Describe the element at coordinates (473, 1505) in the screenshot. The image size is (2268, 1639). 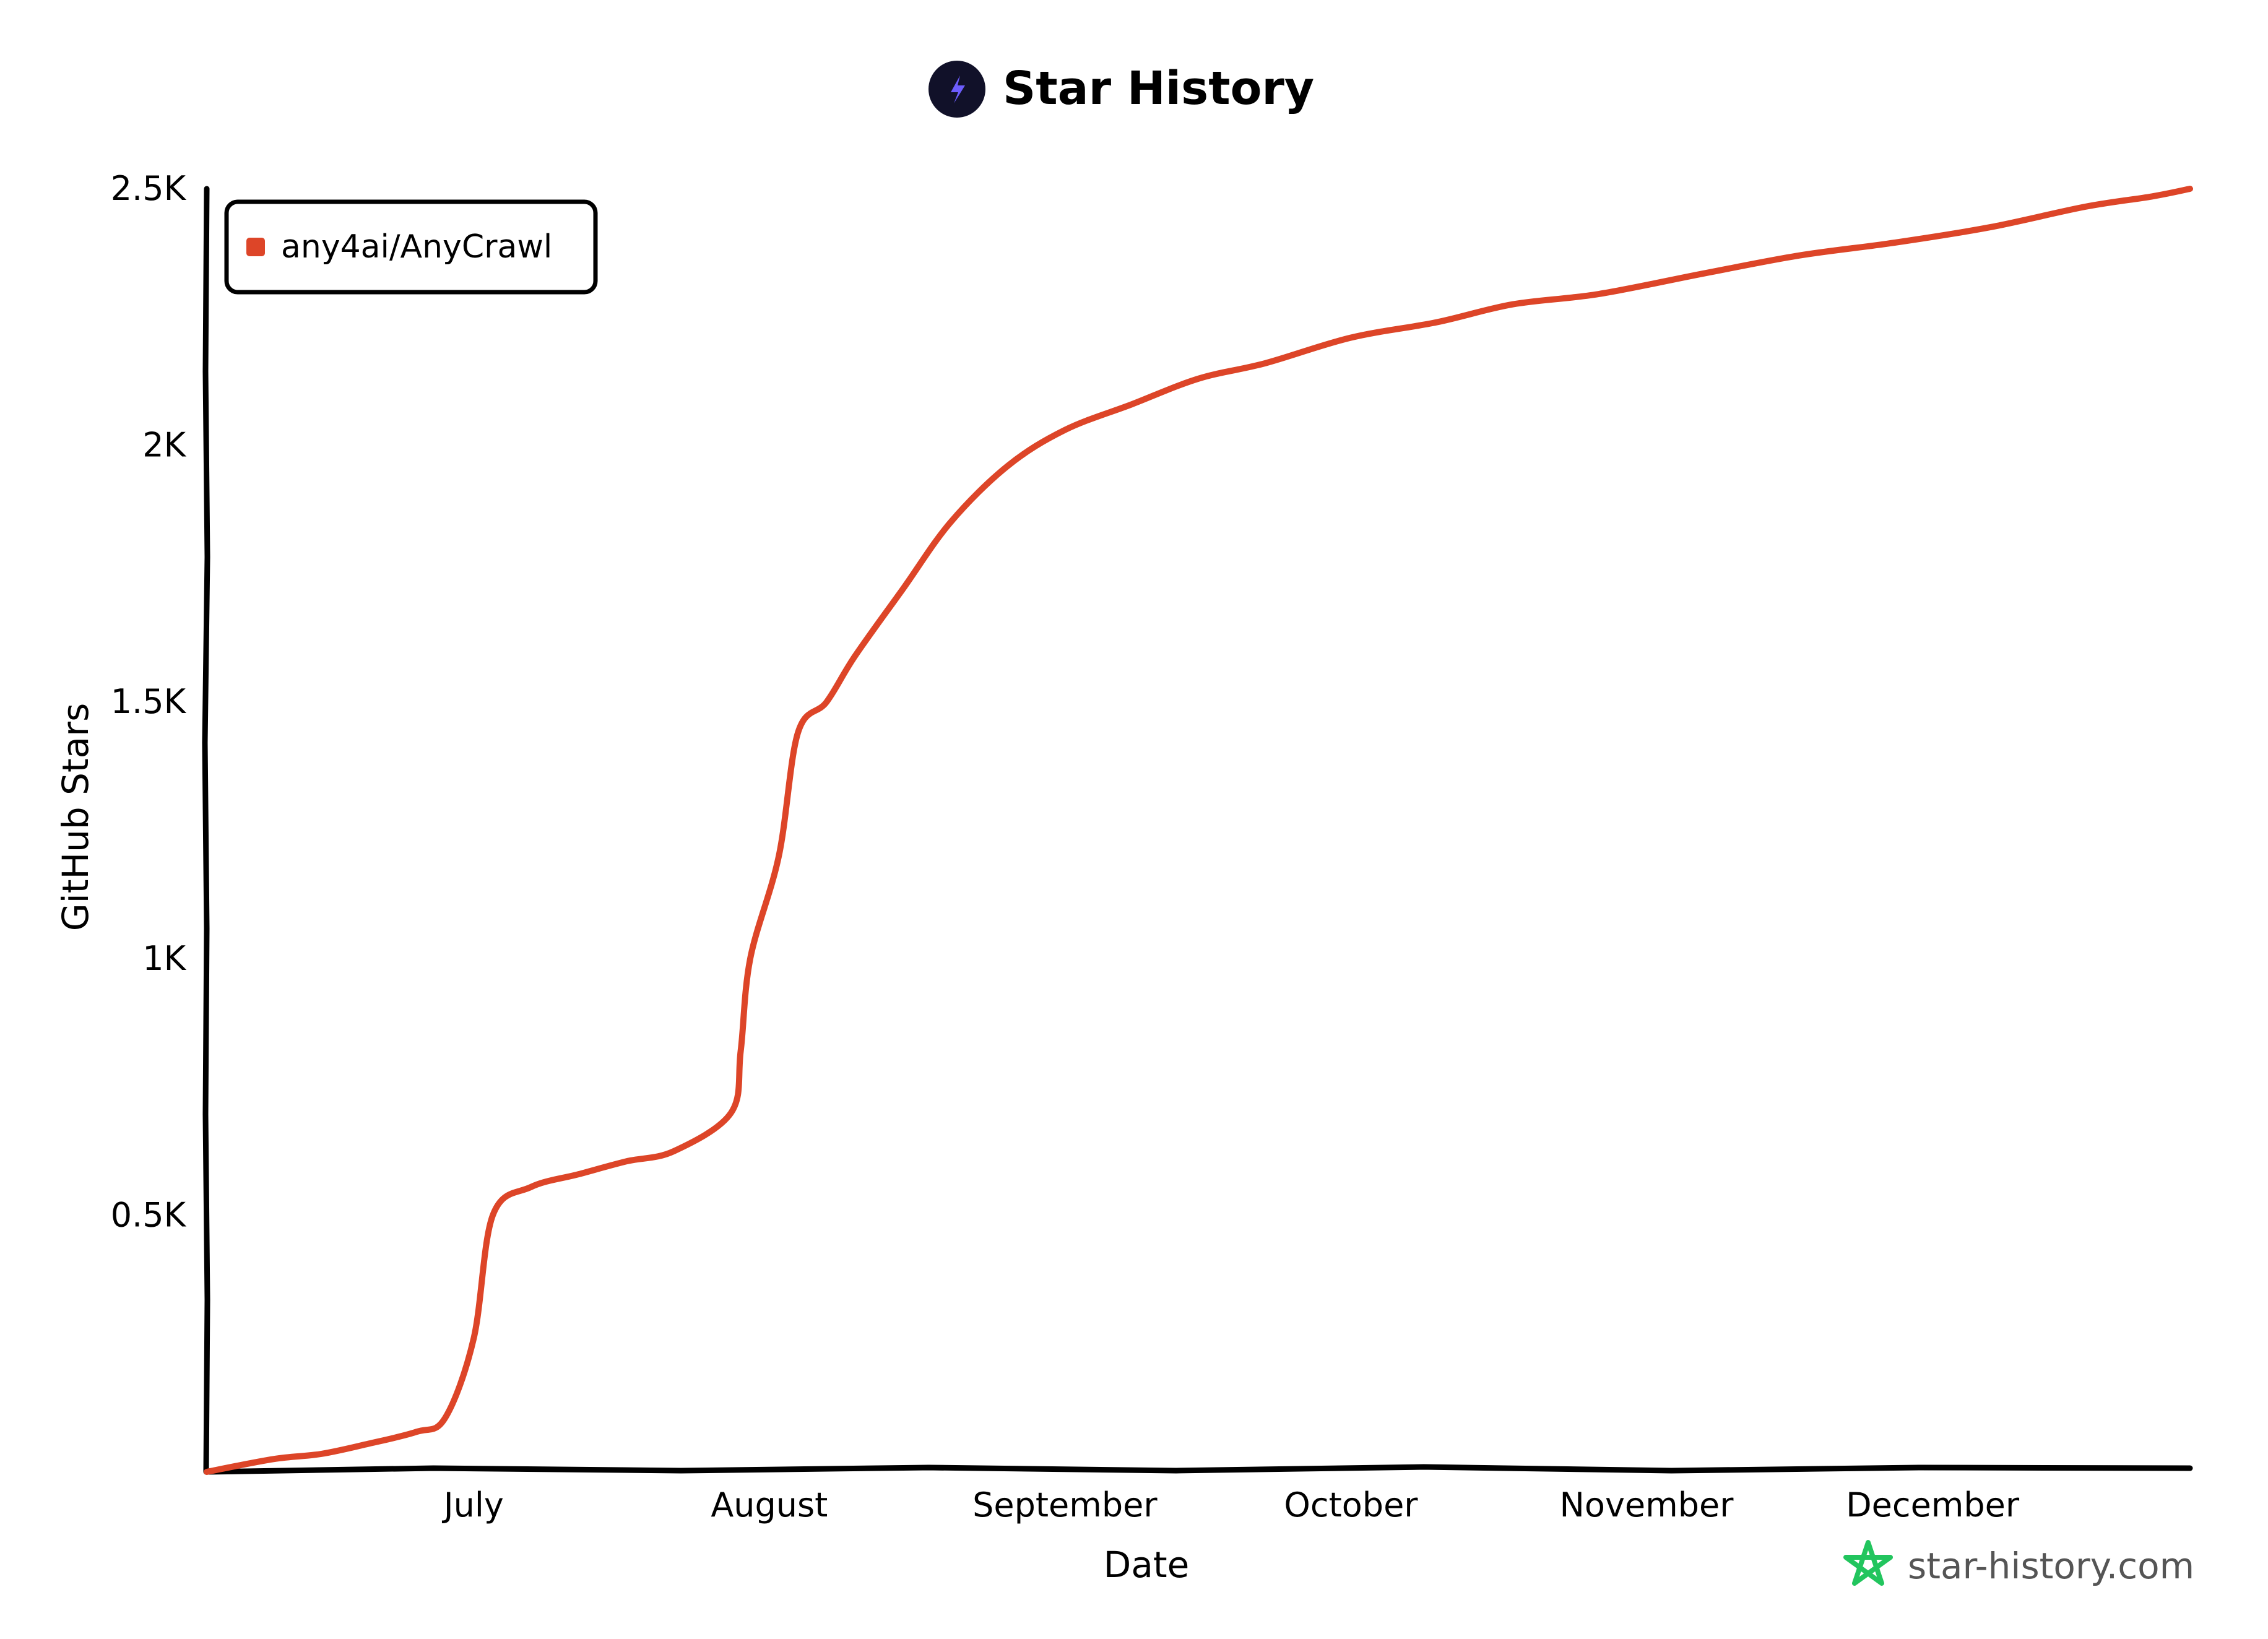
I see `x-tick-label: July` at that location.